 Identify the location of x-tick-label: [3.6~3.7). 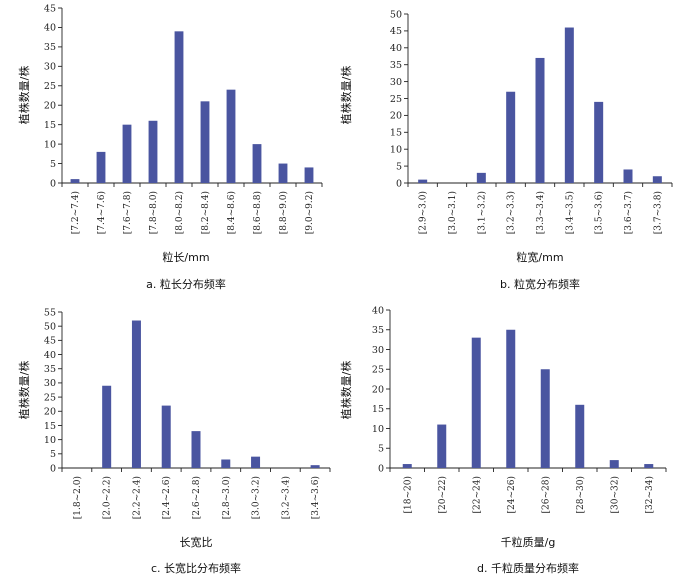
(628, 212).